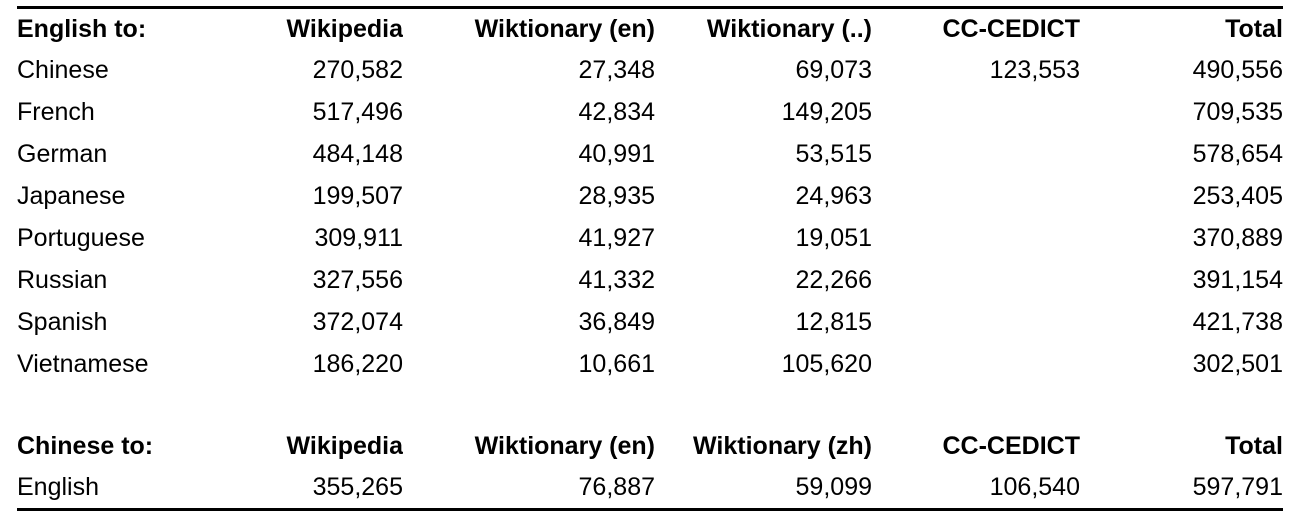  What do you see at coordinates (83, 364) in the screenshot?
I see `row-label: Vietnamese` at bounding box center [83, 364].